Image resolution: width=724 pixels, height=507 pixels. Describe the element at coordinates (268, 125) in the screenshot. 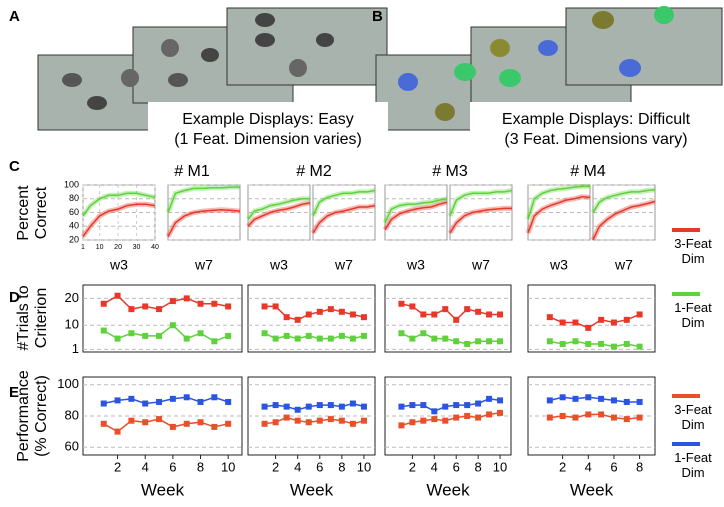

I see `caption-box` at that location.